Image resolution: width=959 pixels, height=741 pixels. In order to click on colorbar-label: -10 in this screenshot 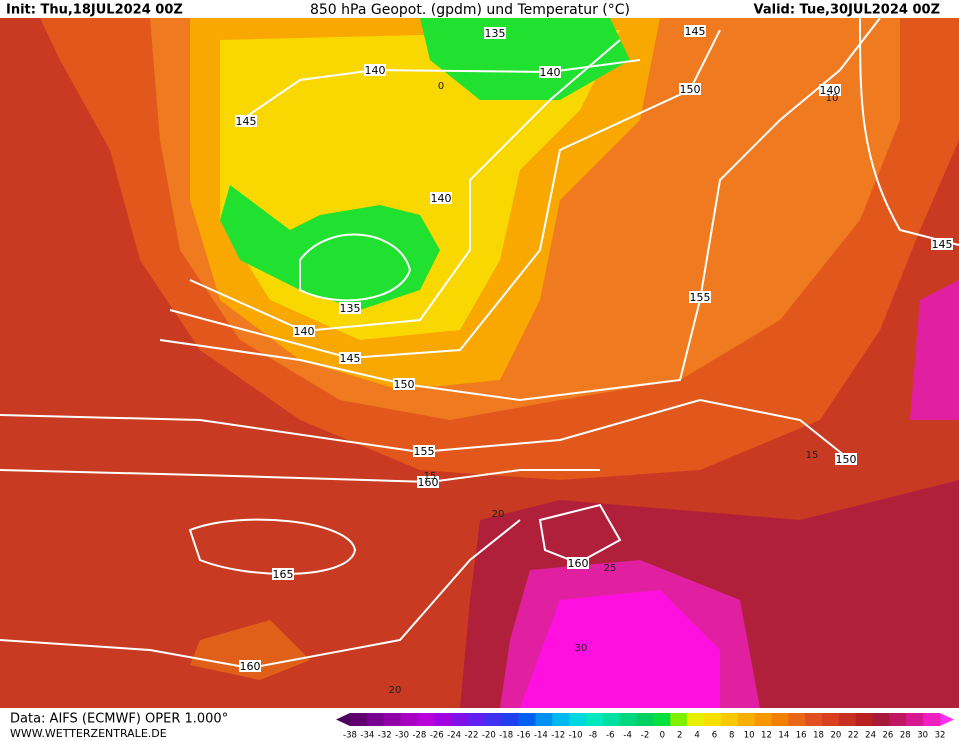, I will do `click(576, 736)`.